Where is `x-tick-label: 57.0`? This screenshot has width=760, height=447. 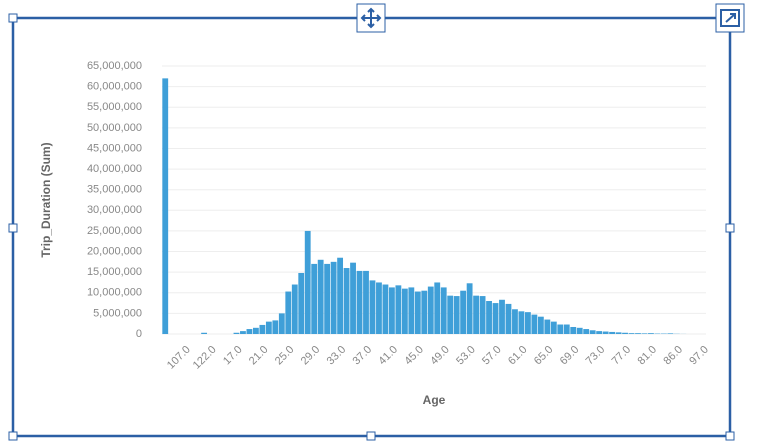
x-tick-label: 57.0 is located at coordinates (492, 356).